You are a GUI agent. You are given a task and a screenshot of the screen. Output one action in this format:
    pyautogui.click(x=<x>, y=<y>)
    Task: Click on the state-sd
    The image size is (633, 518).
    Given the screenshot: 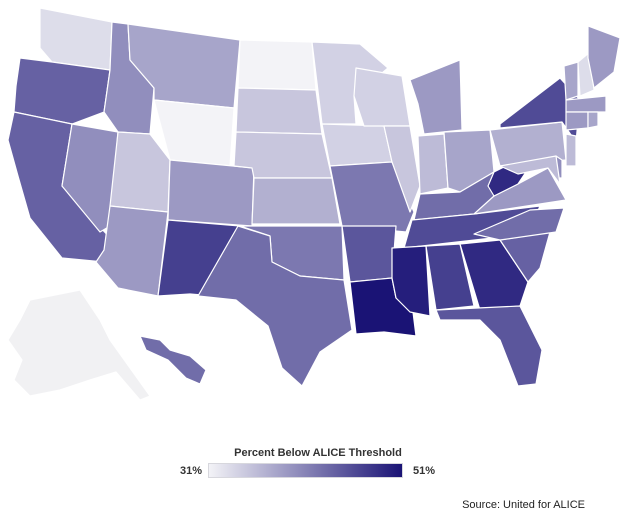 What is the action you would take?
    pyautogui.click(x=279, y=111)
    